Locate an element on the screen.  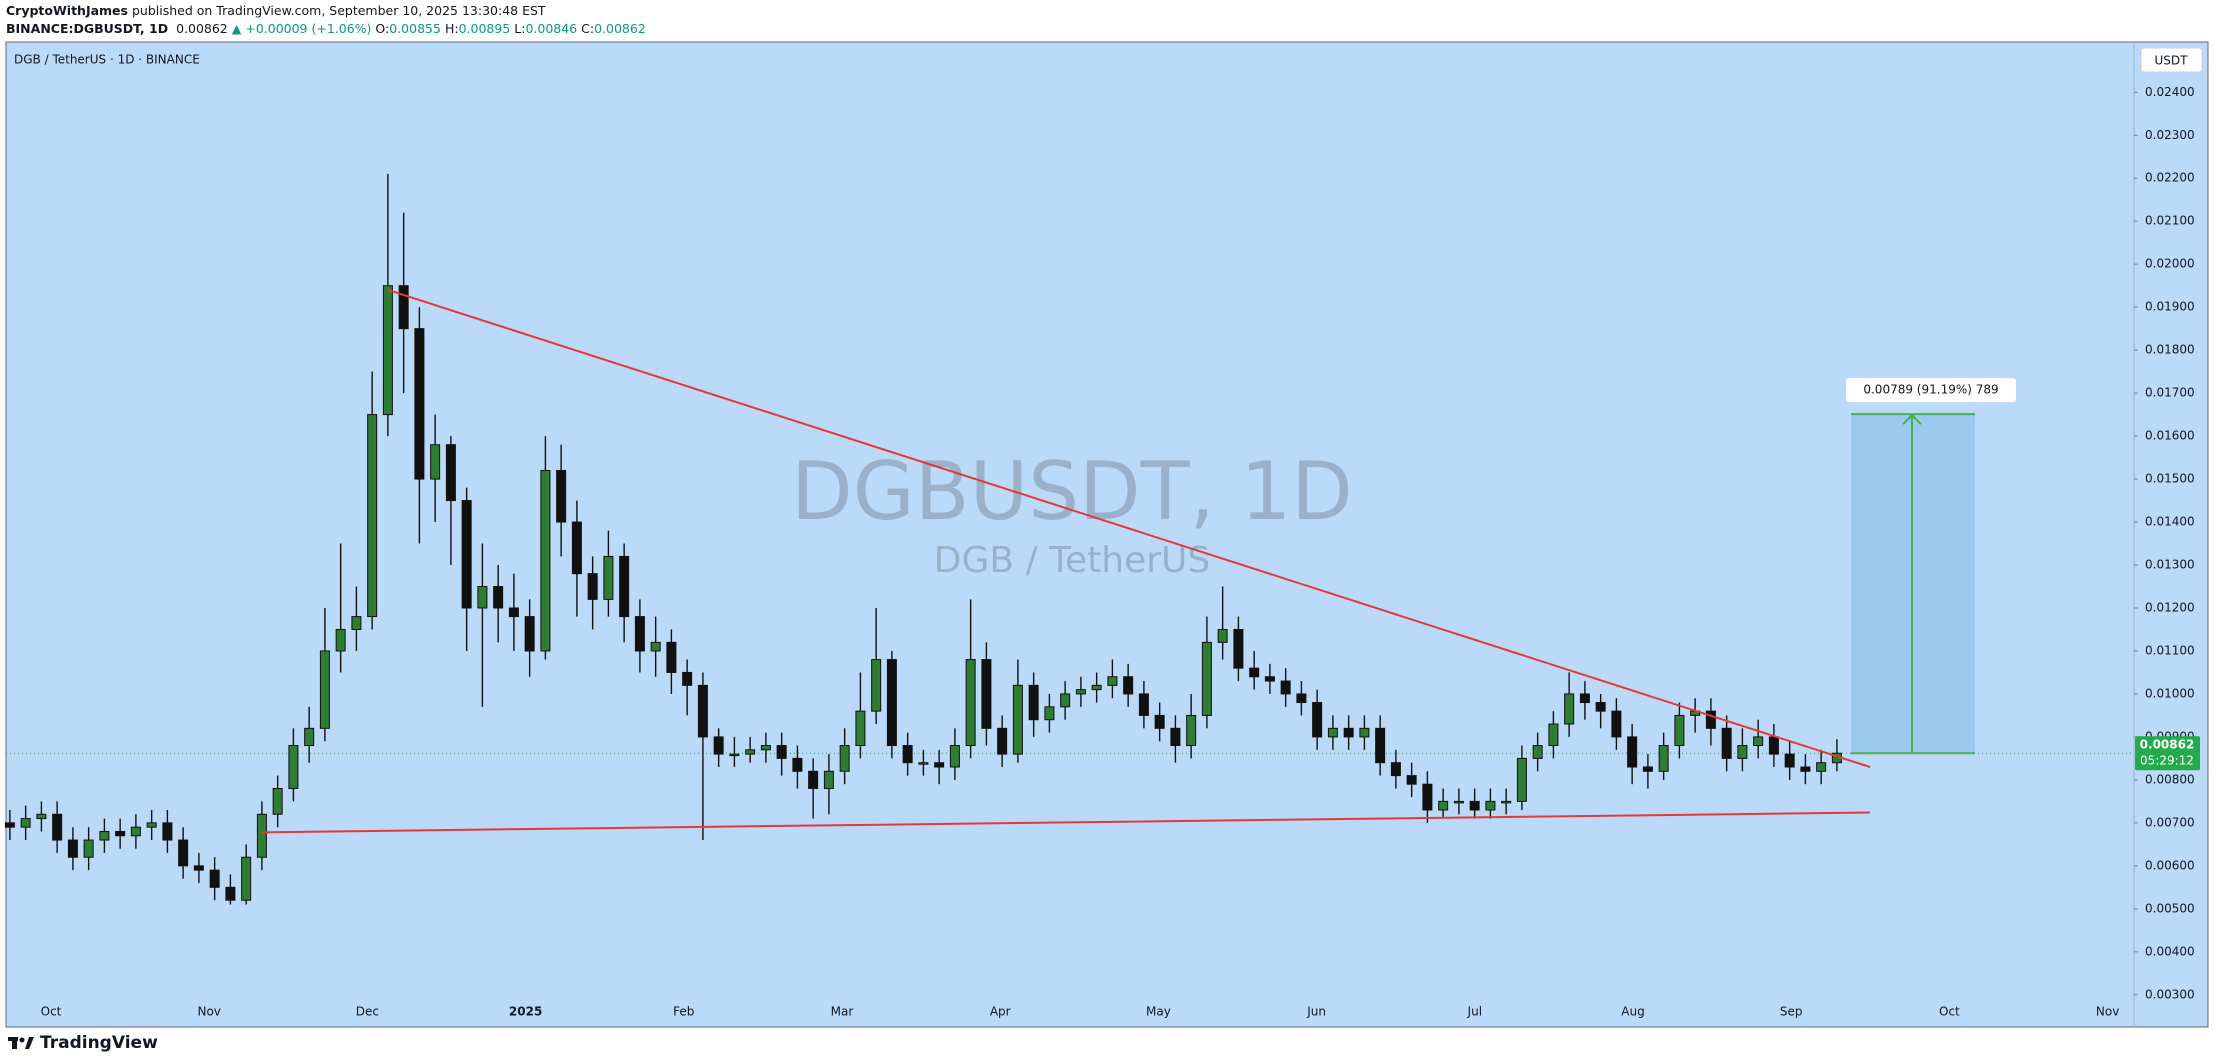
logo-icon is located at coordinates (21, 1043).